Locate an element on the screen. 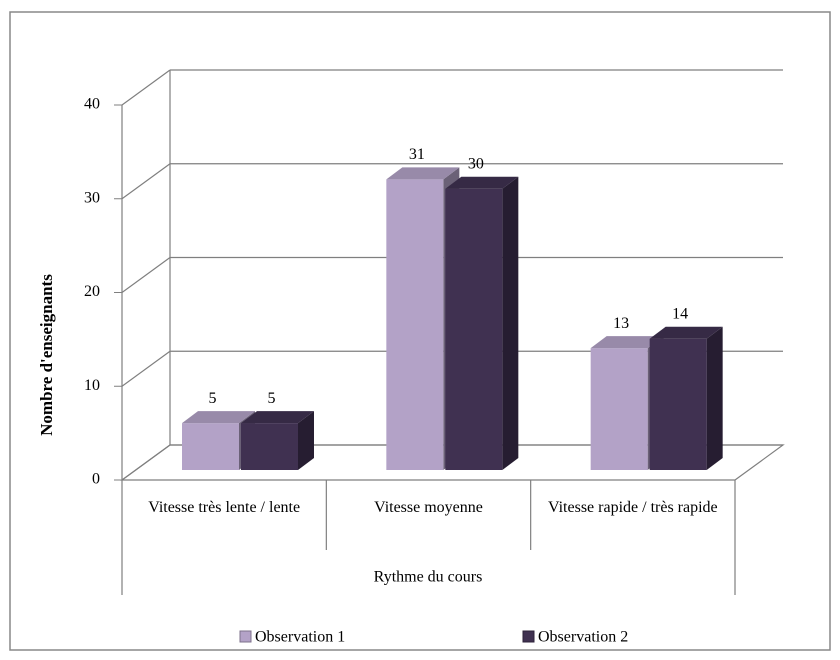 The height and width of the screenshot is (660, 840). data-label: 31 is located at coordinates (417, 154).